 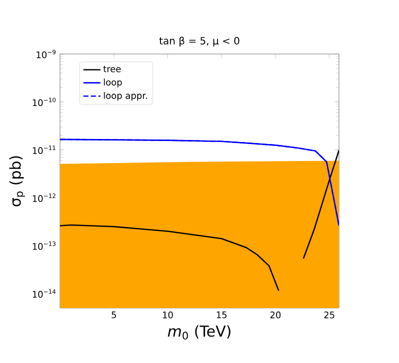 I want to click on x-axis-title: m$_{0}$ (TeV), so click(x=199, y=332).